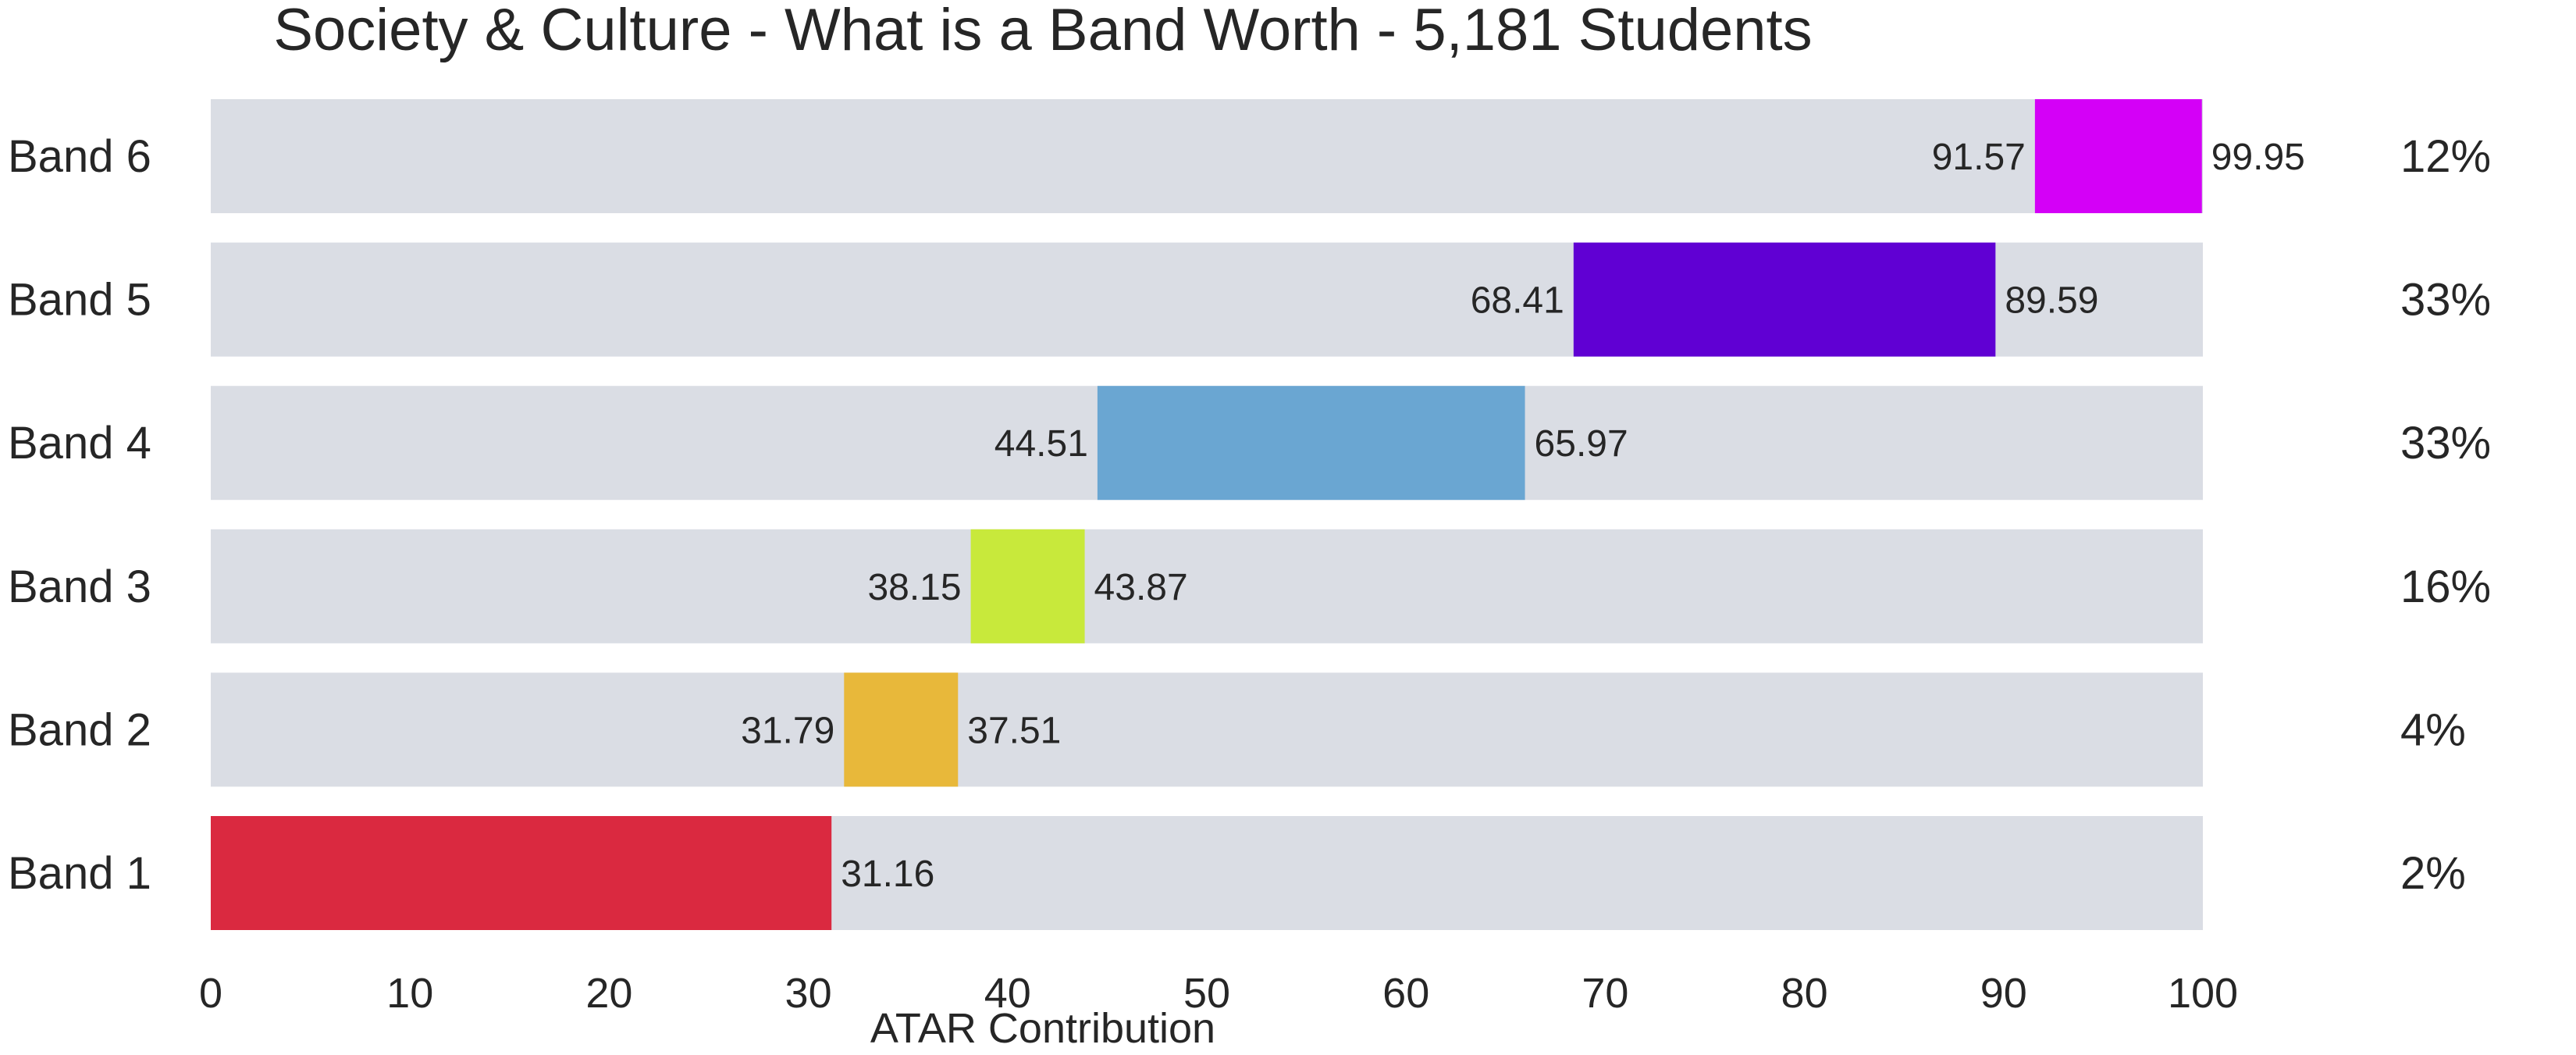 The image size is (2576, 1055). What do you see at coordinates (1206, 993) in the screenshot?
I see `x-tick-label: 50` at bounding box center [1206, 993].